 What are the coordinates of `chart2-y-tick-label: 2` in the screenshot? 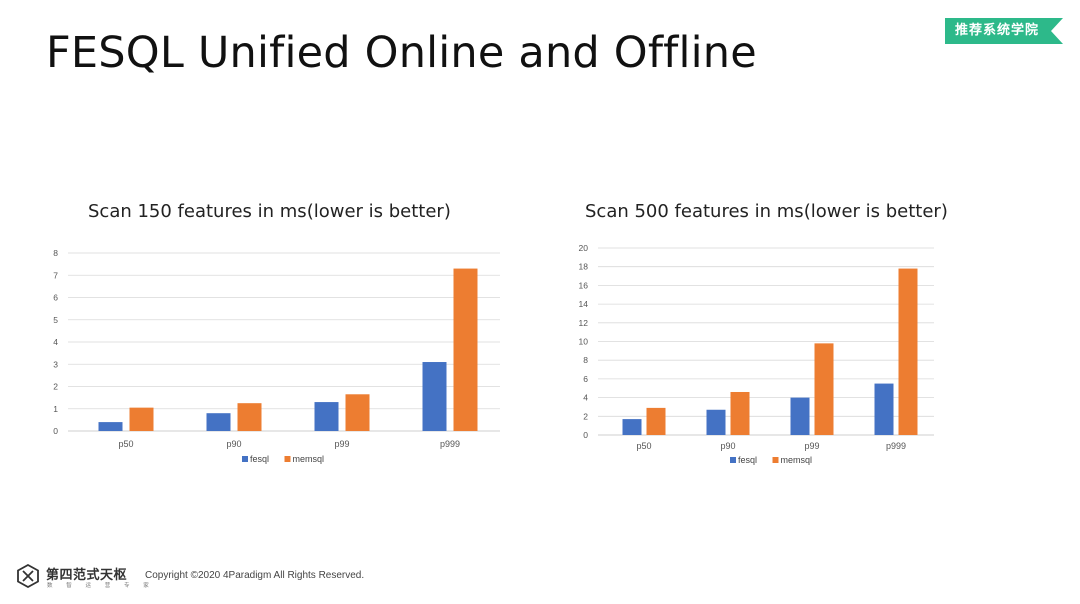 It's located at (585, 416).